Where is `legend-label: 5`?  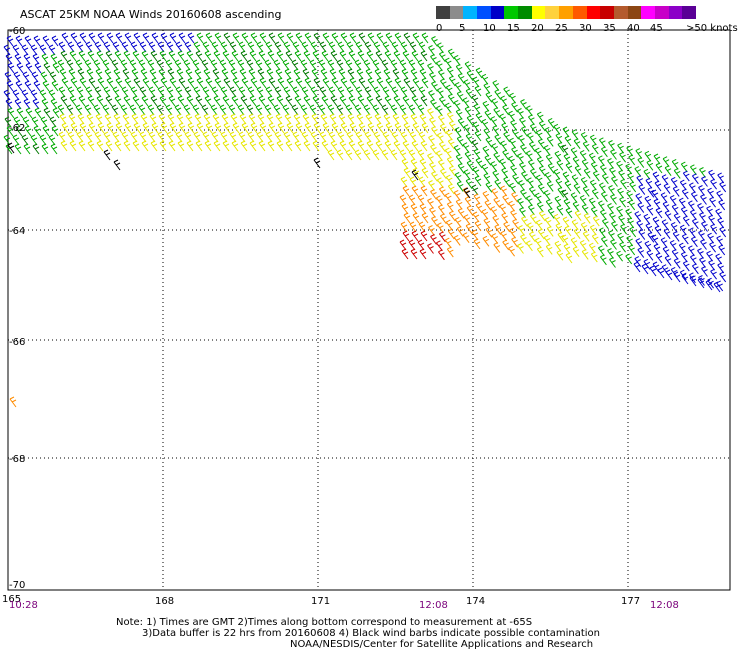 legend-label: 5 is located at coordinates (462, 28).